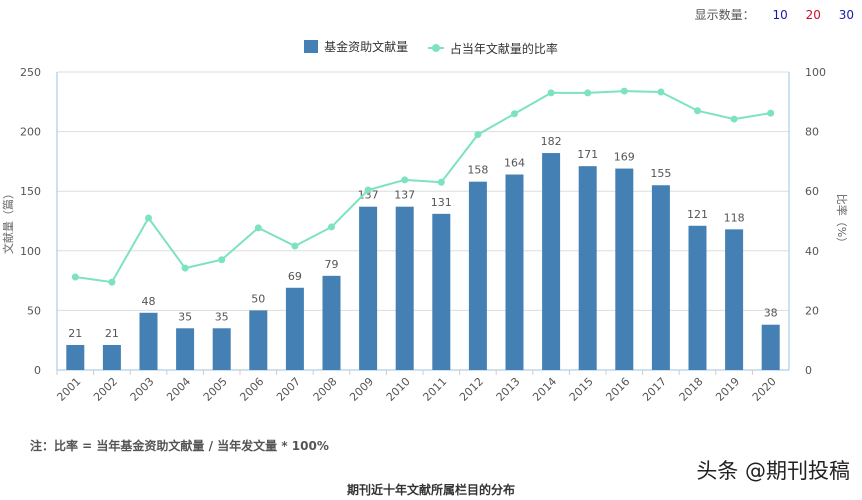 The image size is (862, 500). What do you see at coordinates (404, 195) in the screenshot?
I see `bar-data-label: 137` at bounding box center [404, 195].